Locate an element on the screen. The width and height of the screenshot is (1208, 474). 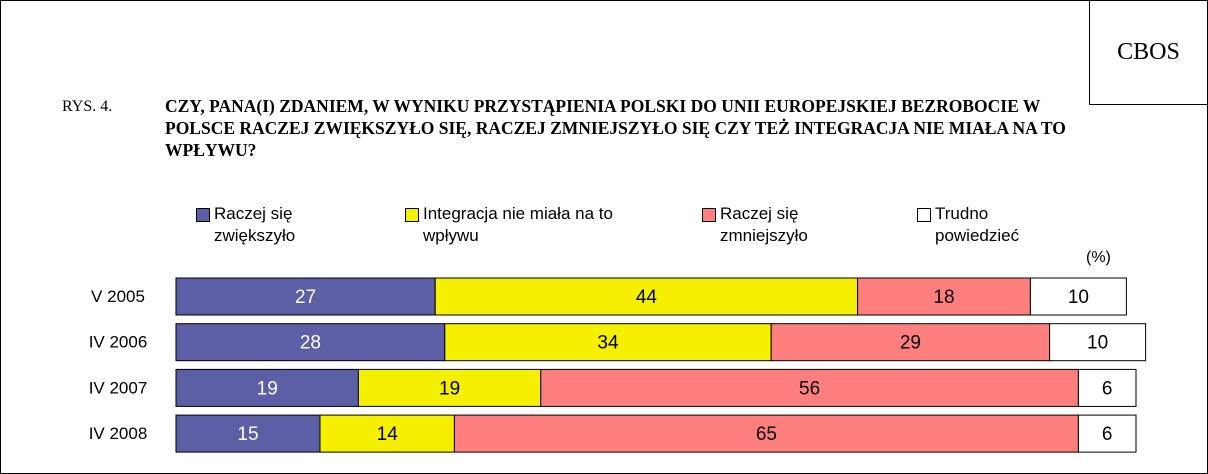
data-label: 44 is located at coordinates (647, 297).